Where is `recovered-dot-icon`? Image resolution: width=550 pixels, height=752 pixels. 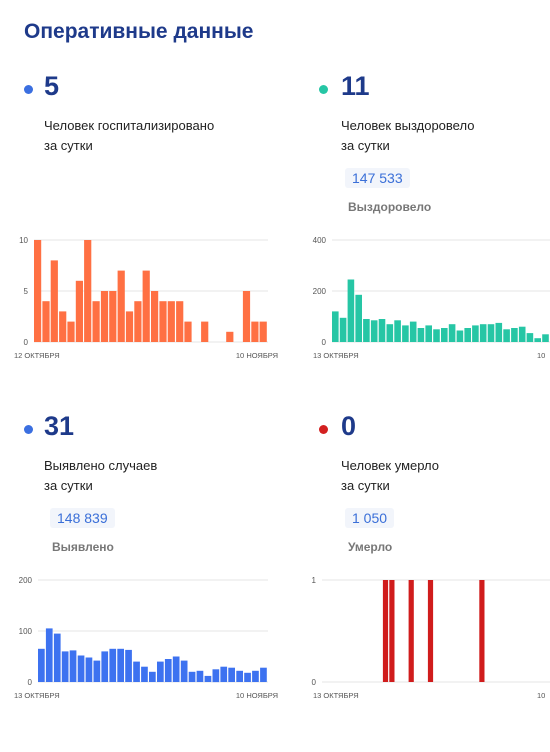 recovered-dot-icon is located at coordinates (323, 89).